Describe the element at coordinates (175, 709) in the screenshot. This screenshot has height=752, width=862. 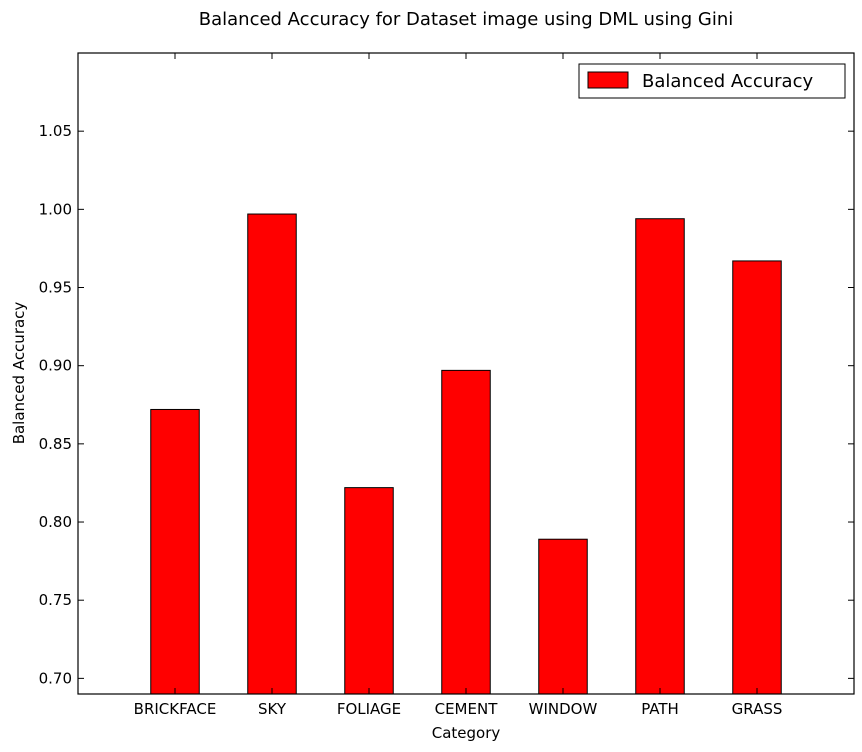
I see `x-tick-label: BRICKFACE` at that location.